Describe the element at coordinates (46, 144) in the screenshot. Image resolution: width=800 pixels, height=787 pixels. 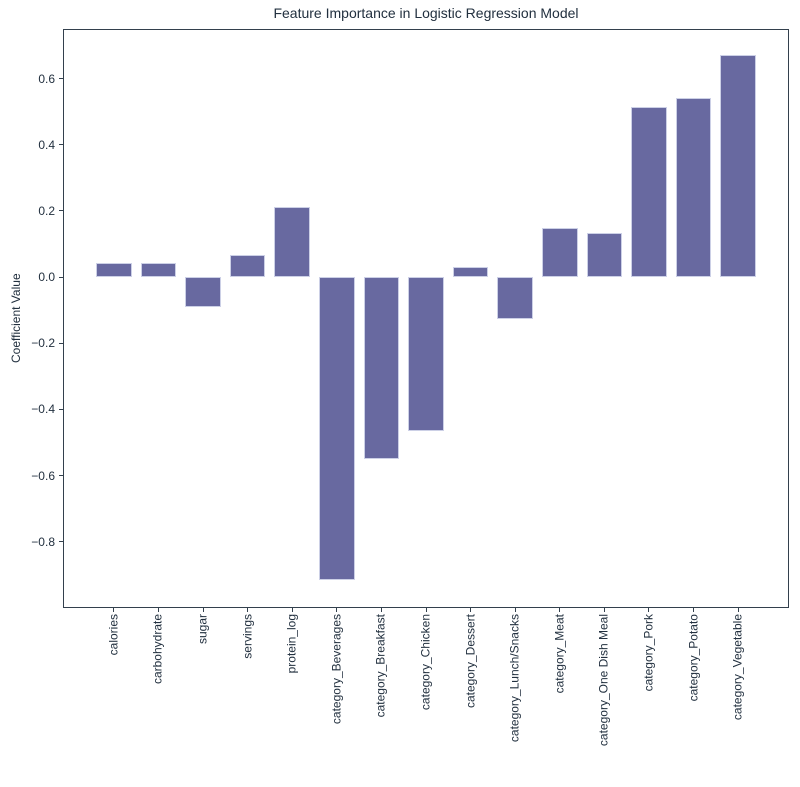
I see `y-tick-label: 0.4` at that location.